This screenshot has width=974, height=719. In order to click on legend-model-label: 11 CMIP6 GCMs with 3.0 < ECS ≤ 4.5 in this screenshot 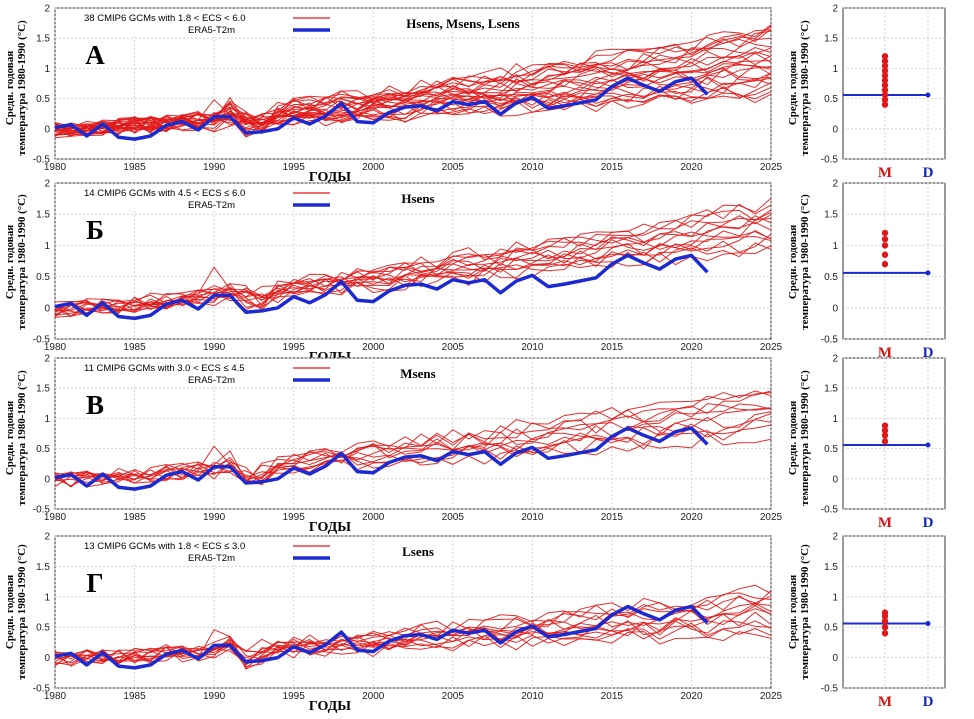, I will do `click(164, 368)`.